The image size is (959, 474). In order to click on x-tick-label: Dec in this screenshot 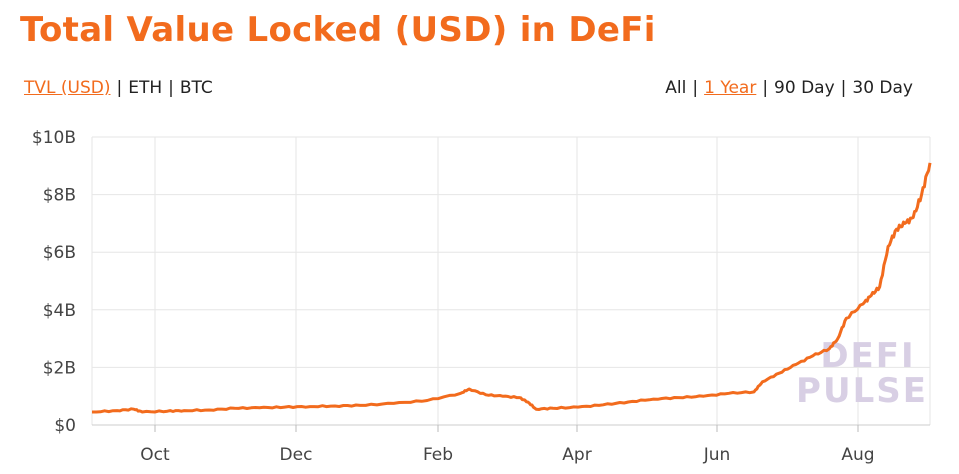, I will do `click(296, 455)`.